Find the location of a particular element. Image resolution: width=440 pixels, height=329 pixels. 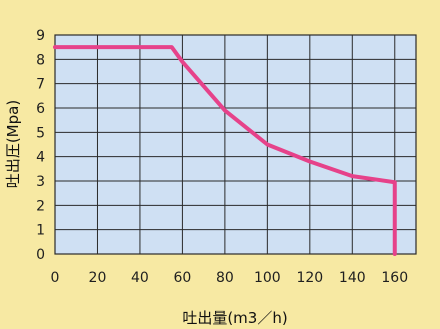

x-tick-label: 0 is located at coordinates (55, 278).